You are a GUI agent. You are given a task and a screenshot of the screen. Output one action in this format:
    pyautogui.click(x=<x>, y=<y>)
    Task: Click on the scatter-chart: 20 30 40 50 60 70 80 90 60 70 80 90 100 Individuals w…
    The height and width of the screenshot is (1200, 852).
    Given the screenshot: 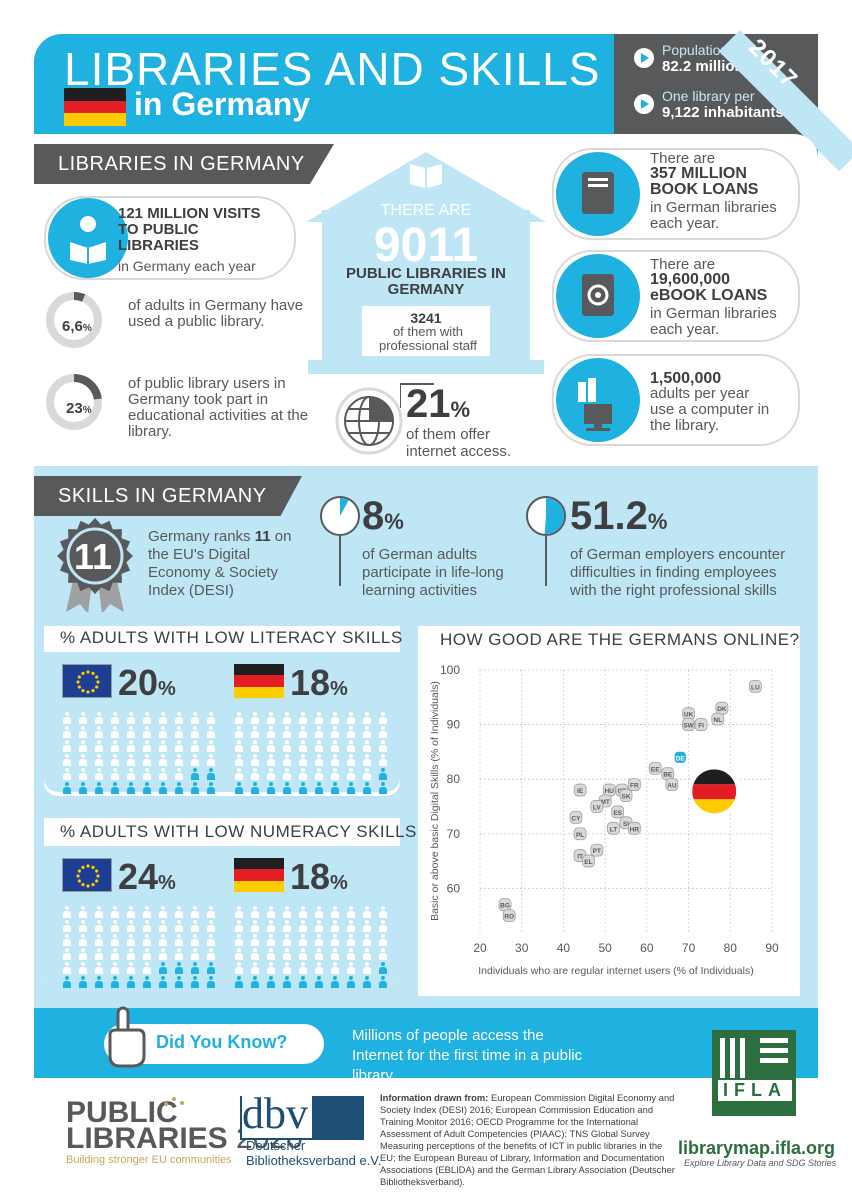 What is the action you would take?
    pyautogui.click(x=609, y=822)
    